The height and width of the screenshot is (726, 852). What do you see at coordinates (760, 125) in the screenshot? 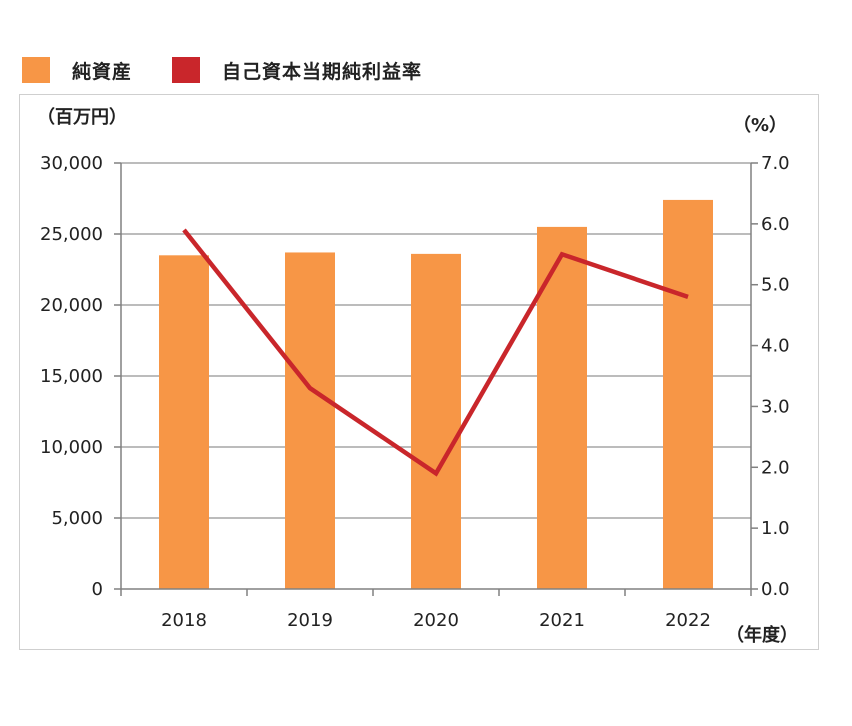
I see `y-right-unit-label: （%）` at bounding box center [760, 125].